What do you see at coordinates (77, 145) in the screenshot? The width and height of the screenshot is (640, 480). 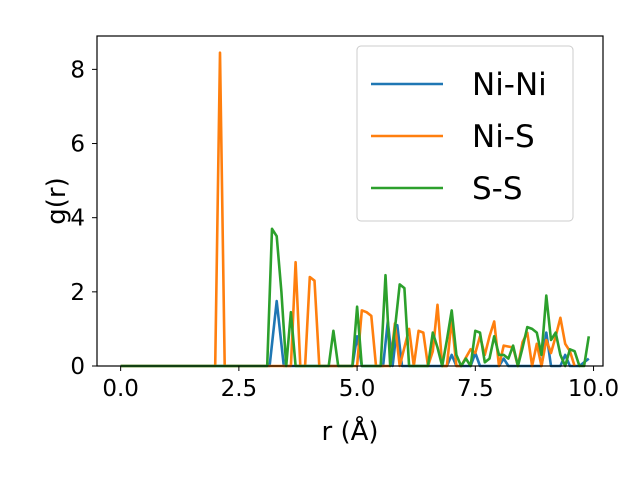 I see `y-tick-label: 6` at bounding box center [77, 145].